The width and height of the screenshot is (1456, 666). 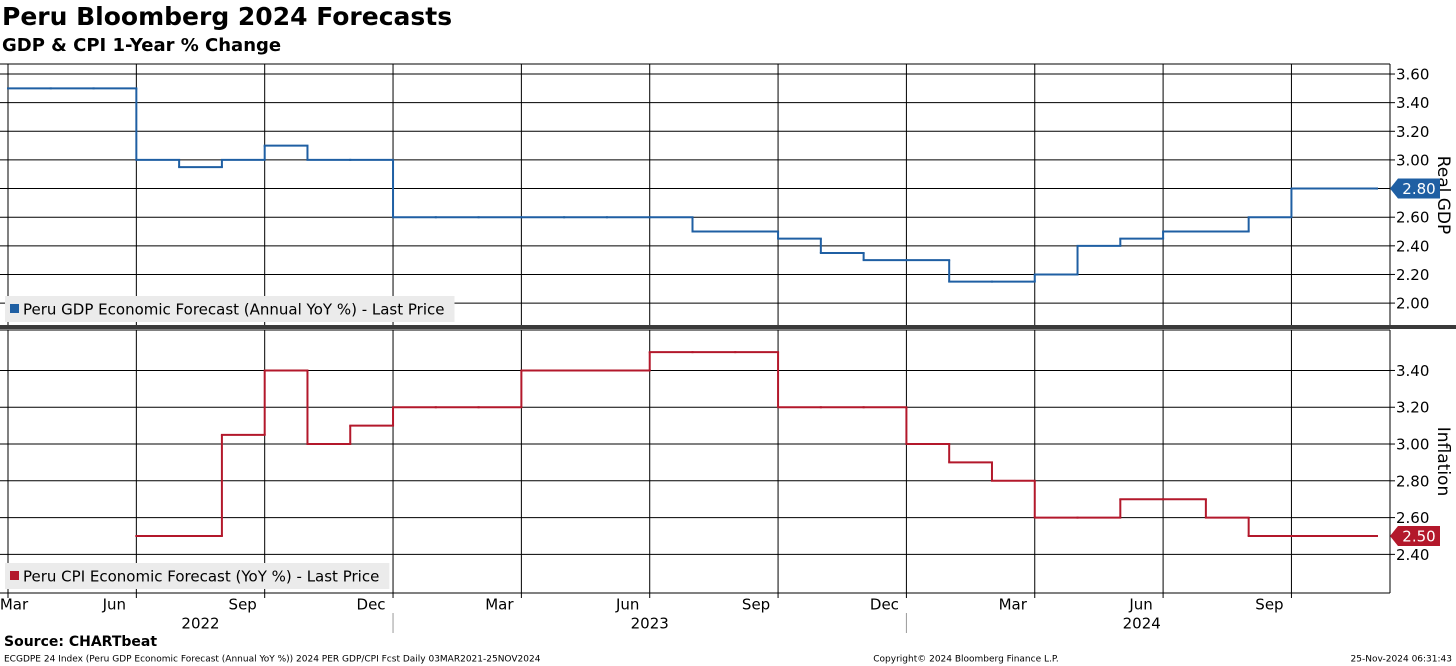 What do you see at coordinates (141, 45) in the screenshot?
I see `chart-subtitle: GDP & CPI 1-Year % Change` at bounding box center [141, 45].